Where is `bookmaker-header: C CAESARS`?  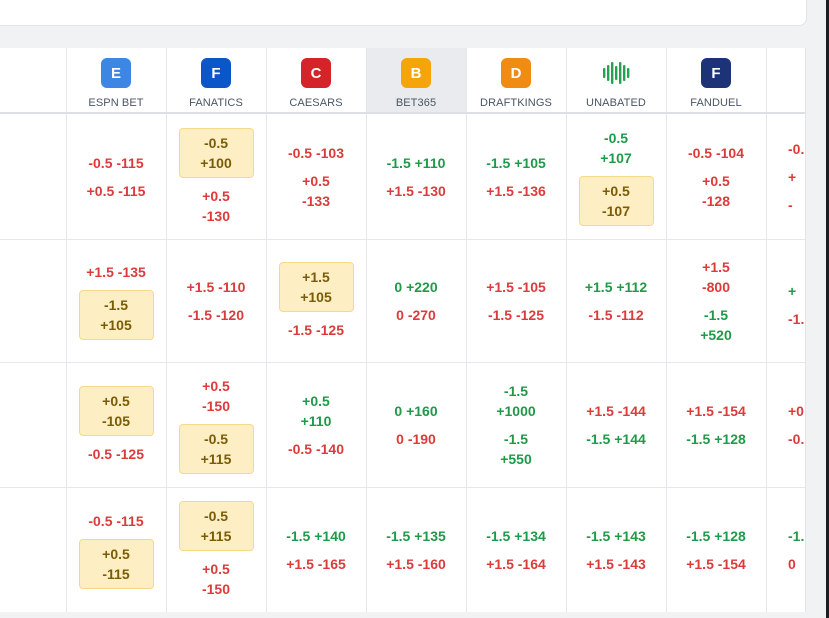
bookmaker-header: C CAESARS is located at coordinates (316, 81).